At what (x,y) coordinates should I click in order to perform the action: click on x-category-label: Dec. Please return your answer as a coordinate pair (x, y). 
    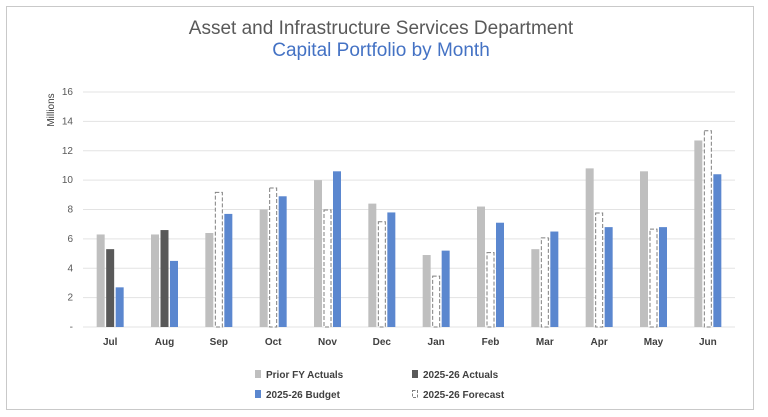
    Looking at the image, I should click on (382, 342).